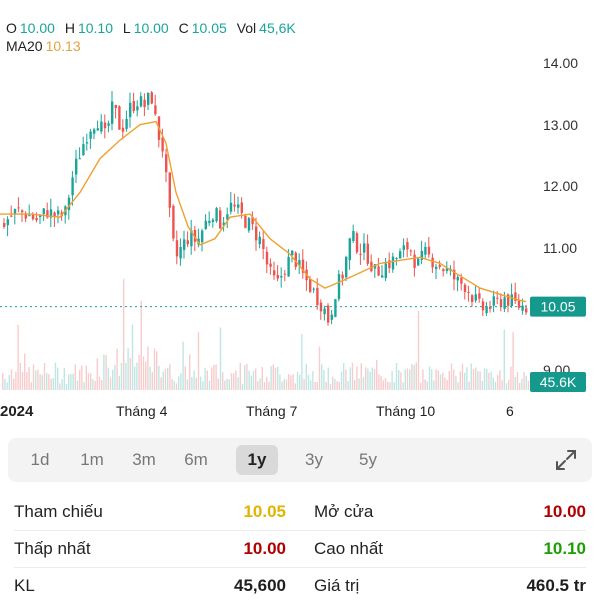  I want to click on x-tick-label: 6, so click(510, 411).